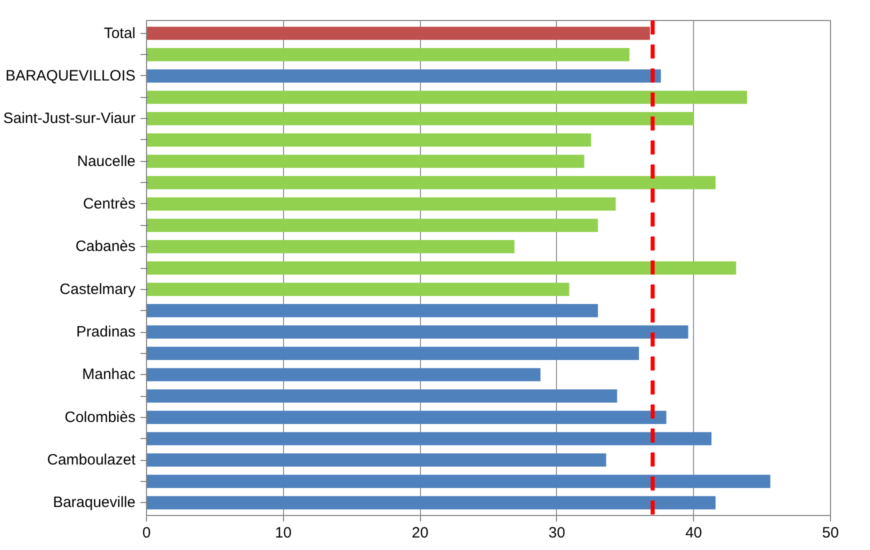 This screenshot has height=550, width=870. What do you see at coordinates (693, 533) in the screenshot?
I see `x-tick-label: 40` at bounding box center [693, 533].